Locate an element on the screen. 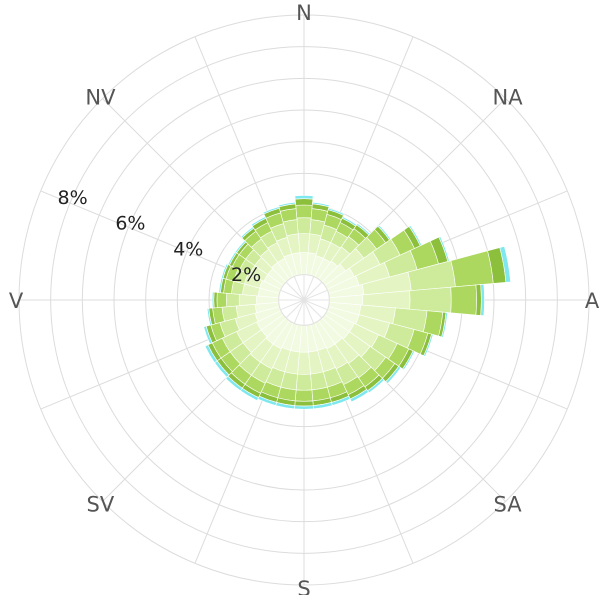 The image size is (599, 595). direction-label: N is located at coordinates (304, 13).